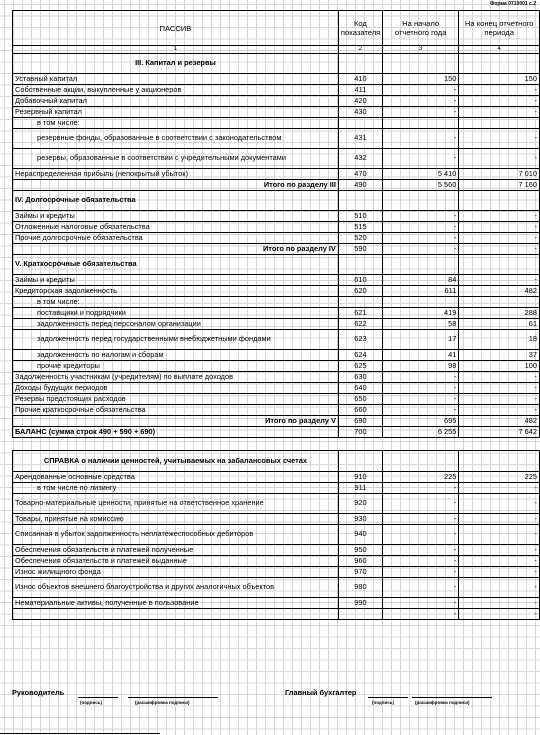 The height and width of the screenshot is (735, 540). Describe the element at coordinates (276, 614) in the screenshot. I see `table-row: --` at that location.